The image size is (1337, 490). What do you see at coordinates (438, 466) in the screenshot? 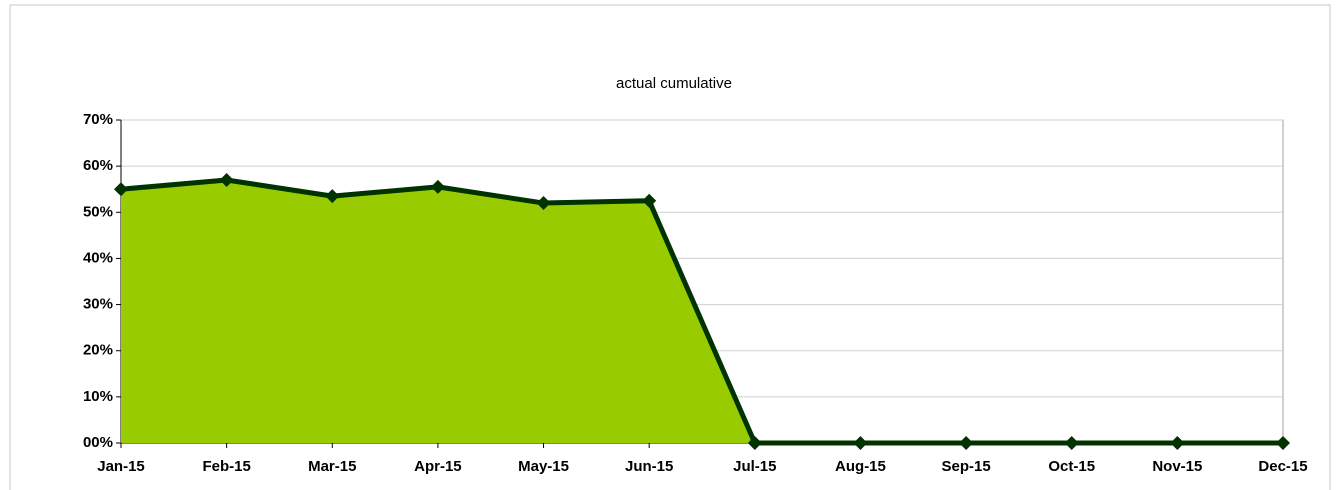
I see `x-tick-label: Apr-15` at bounding box center [438, 466].